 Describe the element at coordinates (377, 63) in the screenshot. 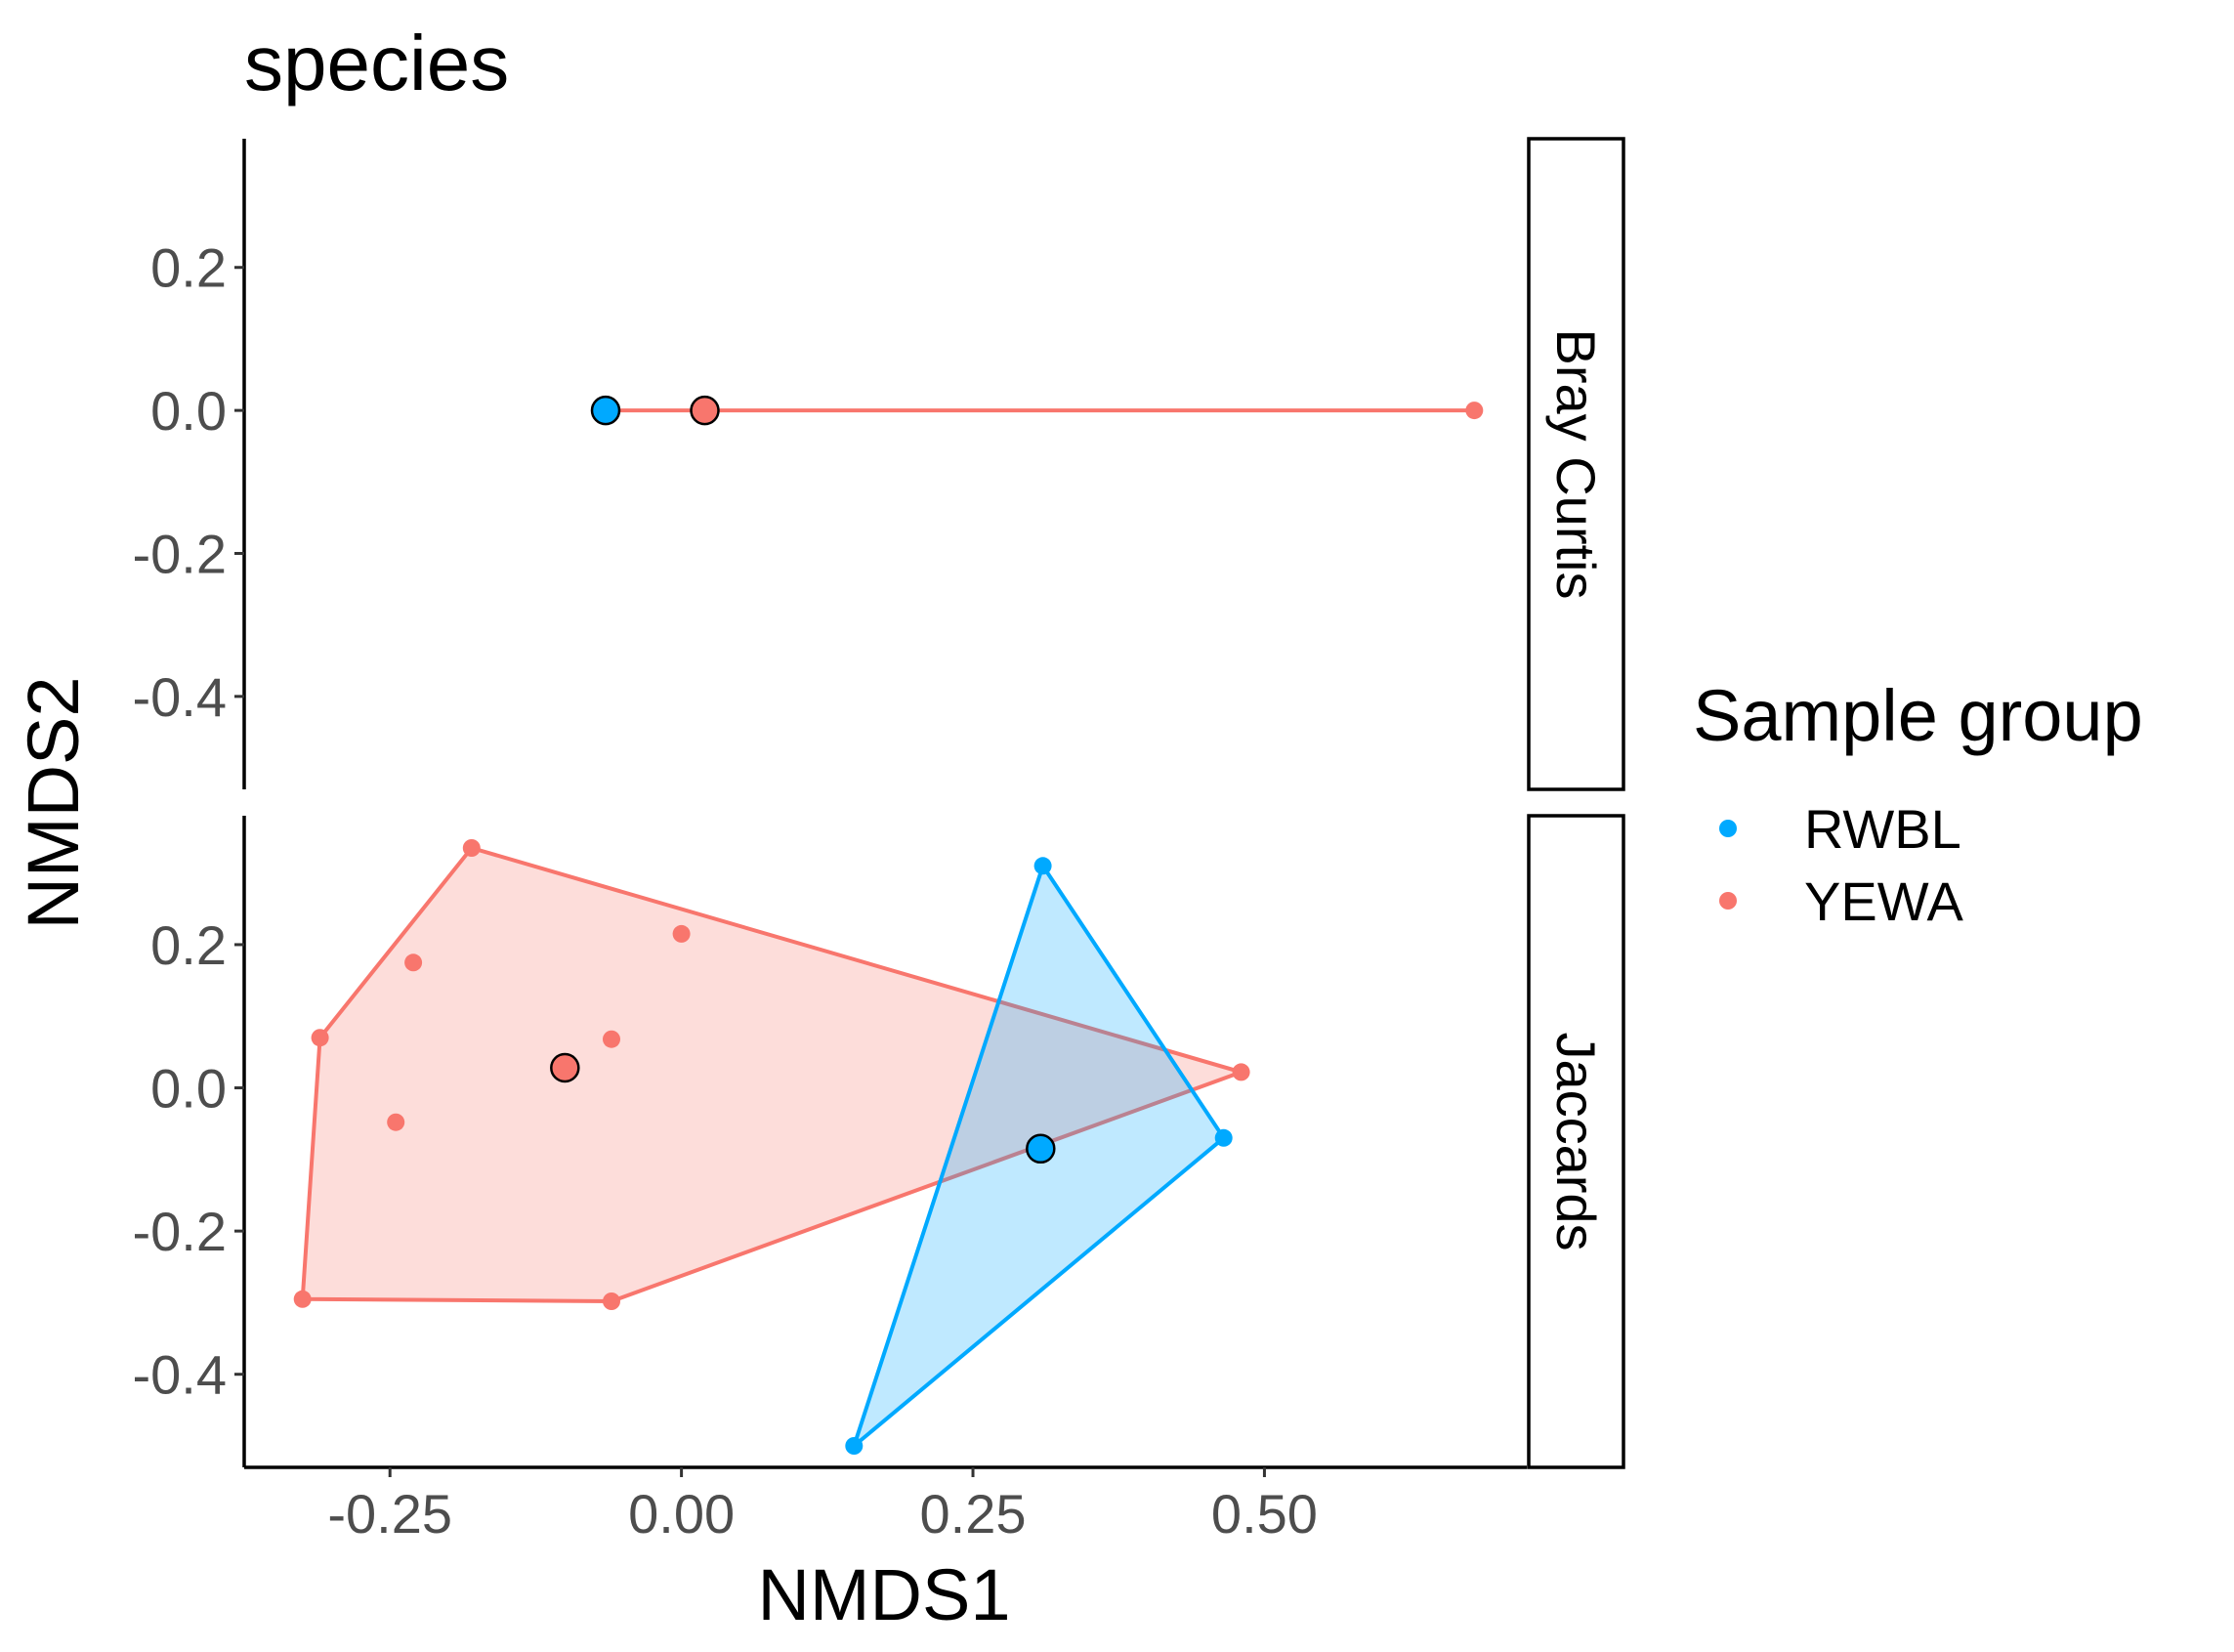

I see `chart-title: species` at that location.